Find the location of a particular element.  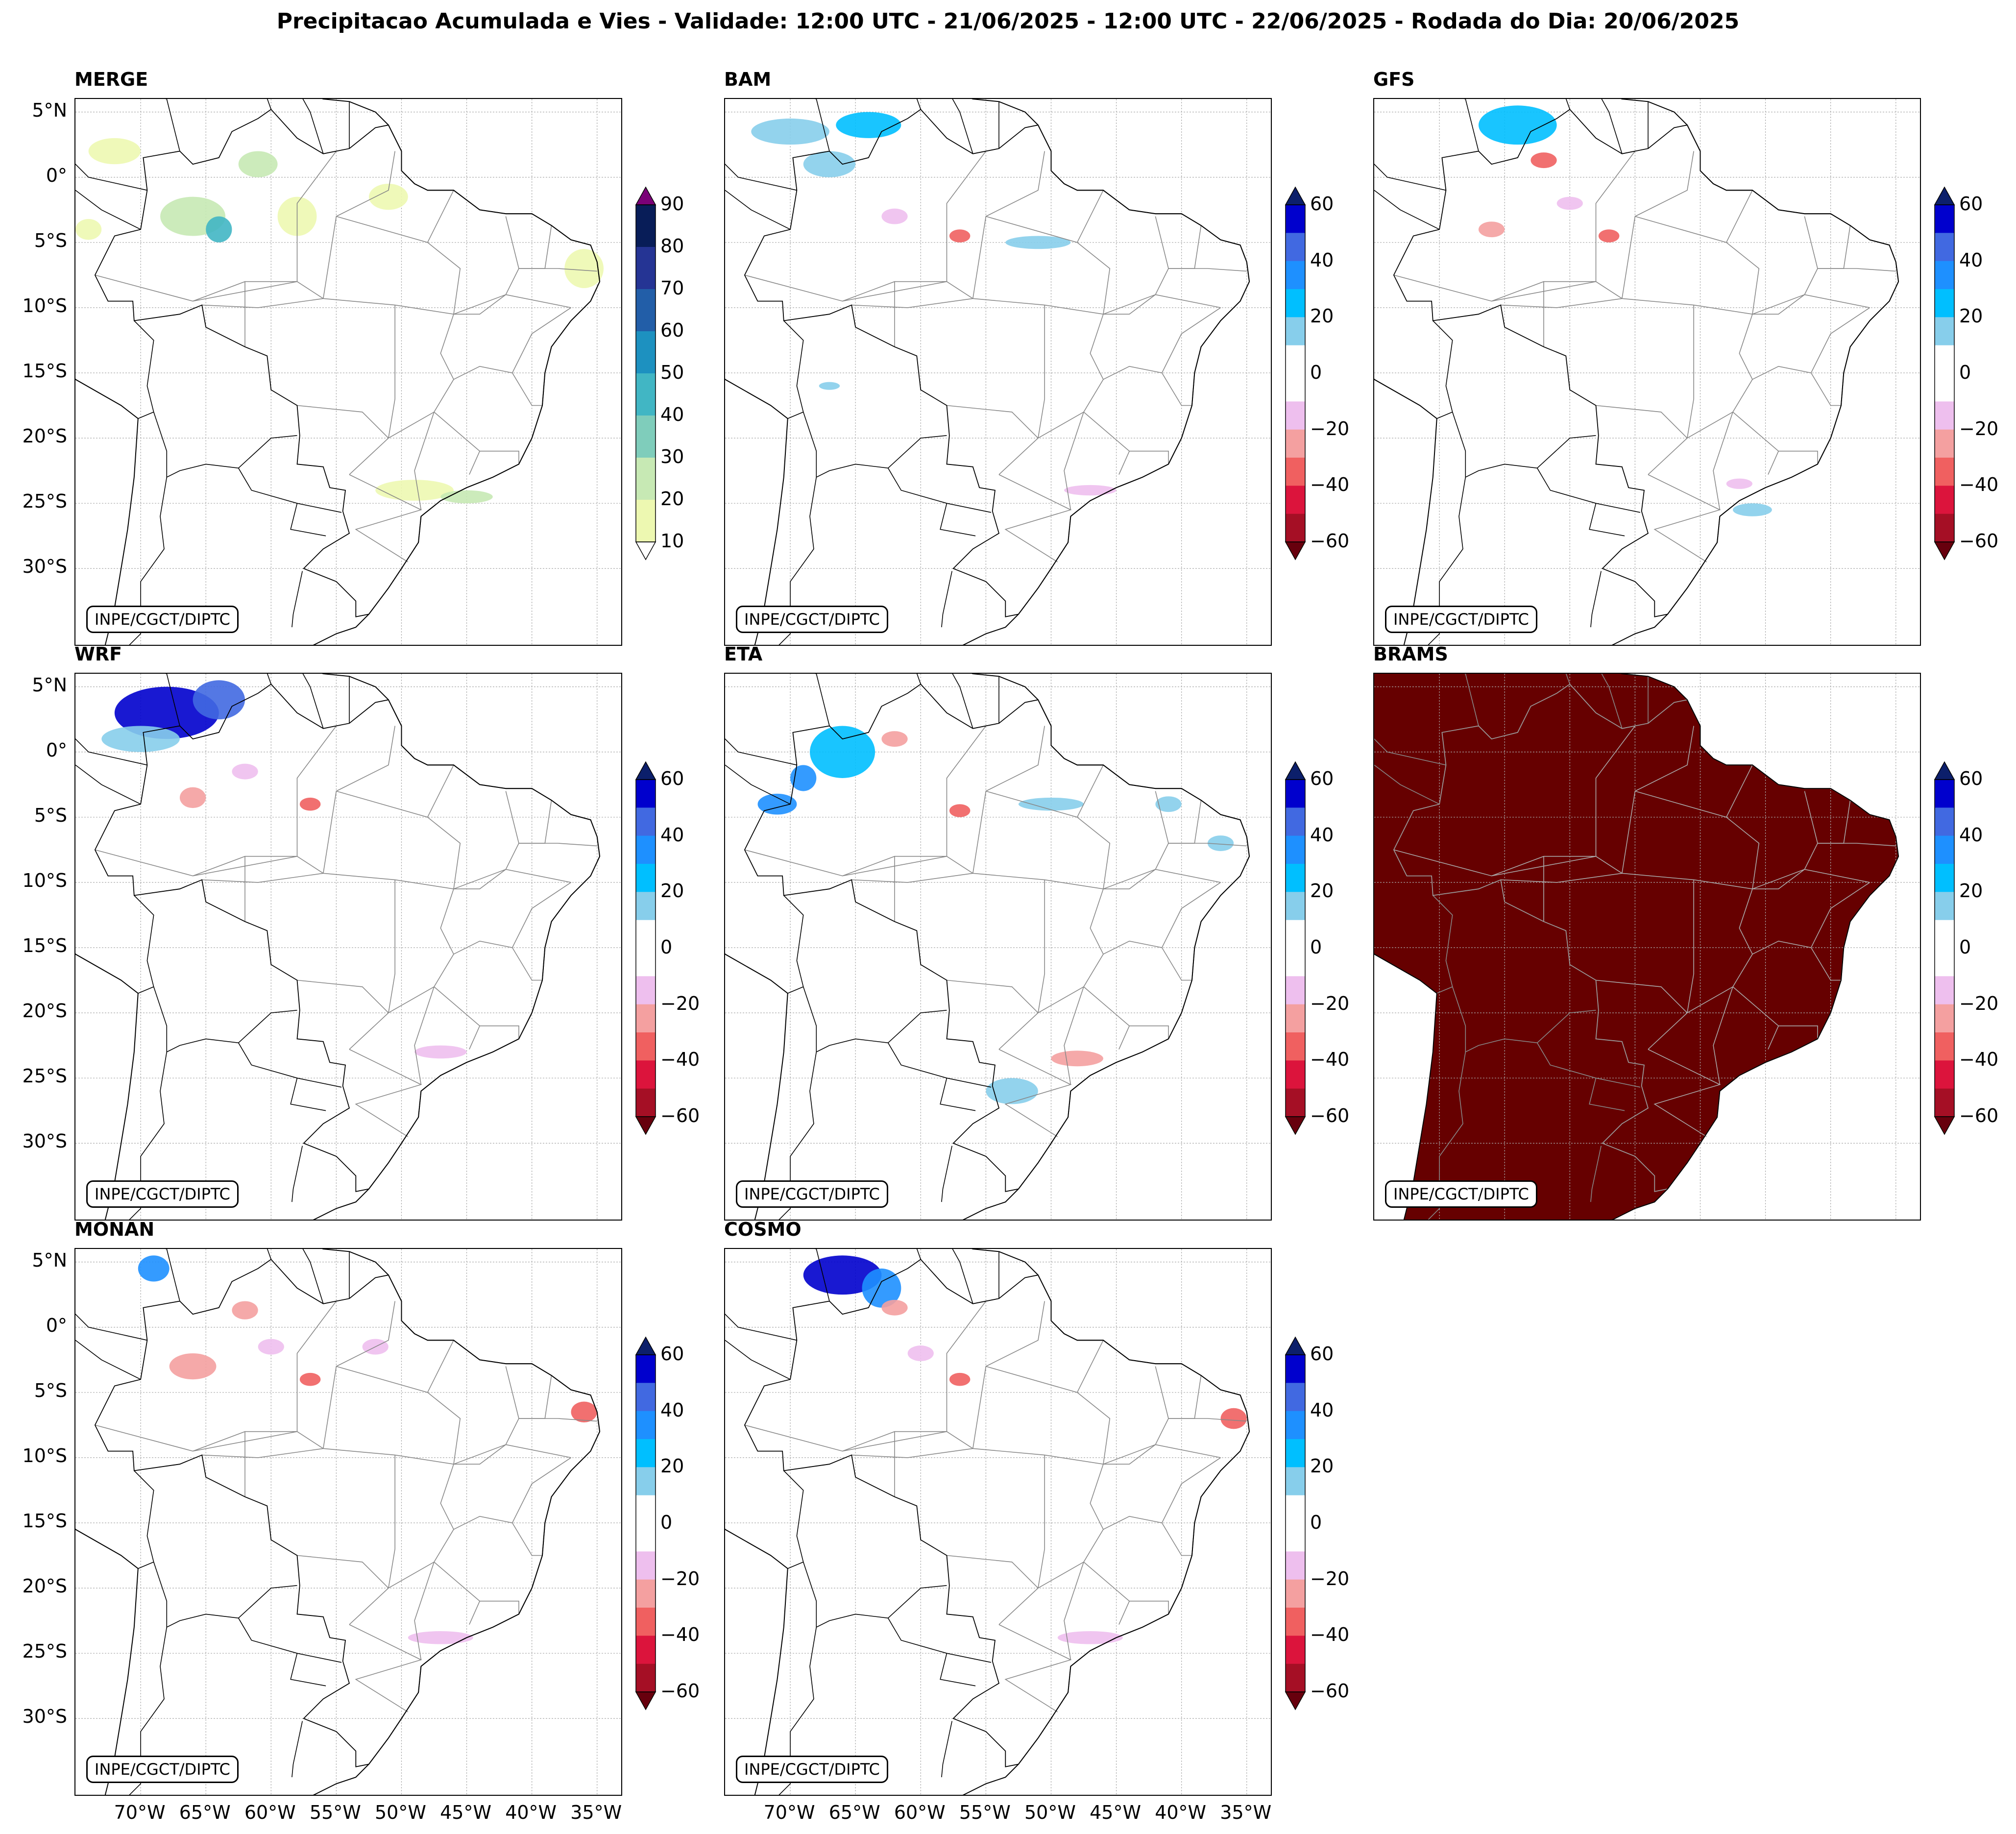

colorbar-tick-label: 80 is located at coordinates (672, 246).